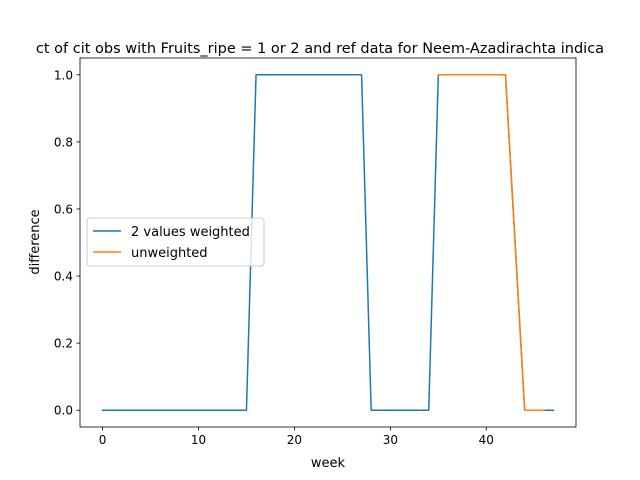 The width and height of the screenshot is (640, 480). Describe the element at coordinates (63, 142) in the screenshot. I see `y-tick-label: 0.8` at that location.